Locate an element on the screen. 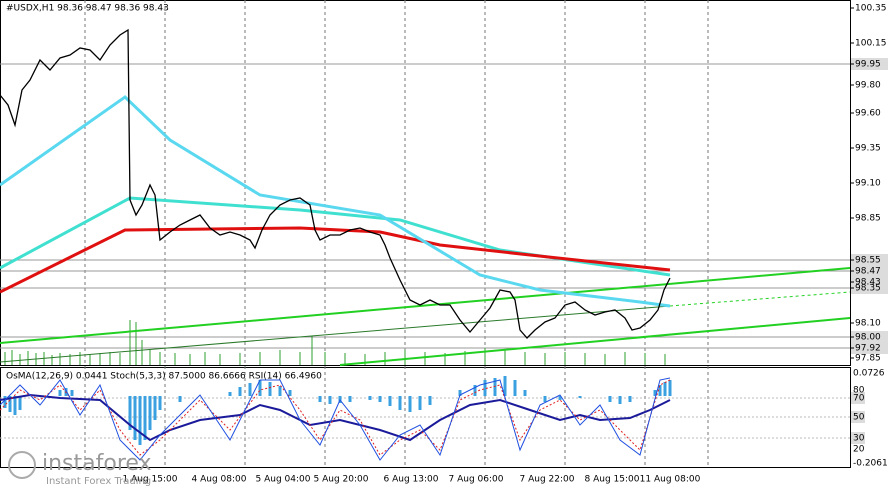 This screenshot has height=490, width=888. trend-line-projection is located at coordinates (760, 299).